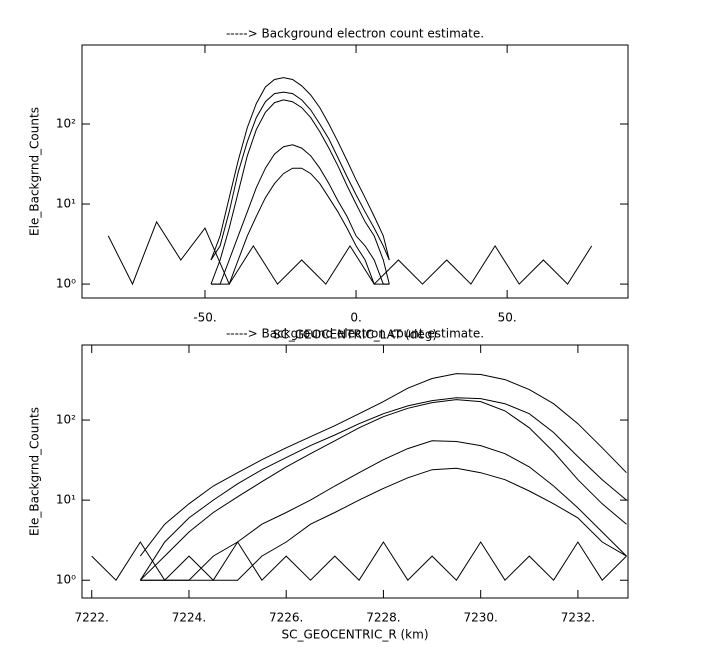 Image resolution: width=724 pixels, height=656 pixels. What do you see at coordinates (92, 618) in the screenshot?
I see `x-tick-label: 7222.` at bounding box center [92, 618].